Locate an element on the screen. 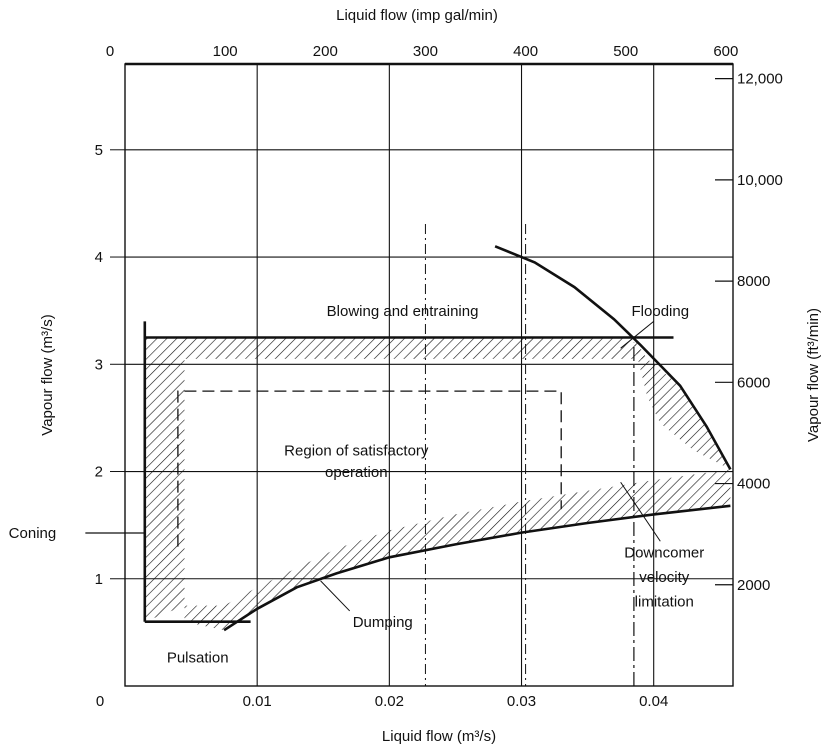  x-tick-label: 0.03 is located at coordinates (521, 701).